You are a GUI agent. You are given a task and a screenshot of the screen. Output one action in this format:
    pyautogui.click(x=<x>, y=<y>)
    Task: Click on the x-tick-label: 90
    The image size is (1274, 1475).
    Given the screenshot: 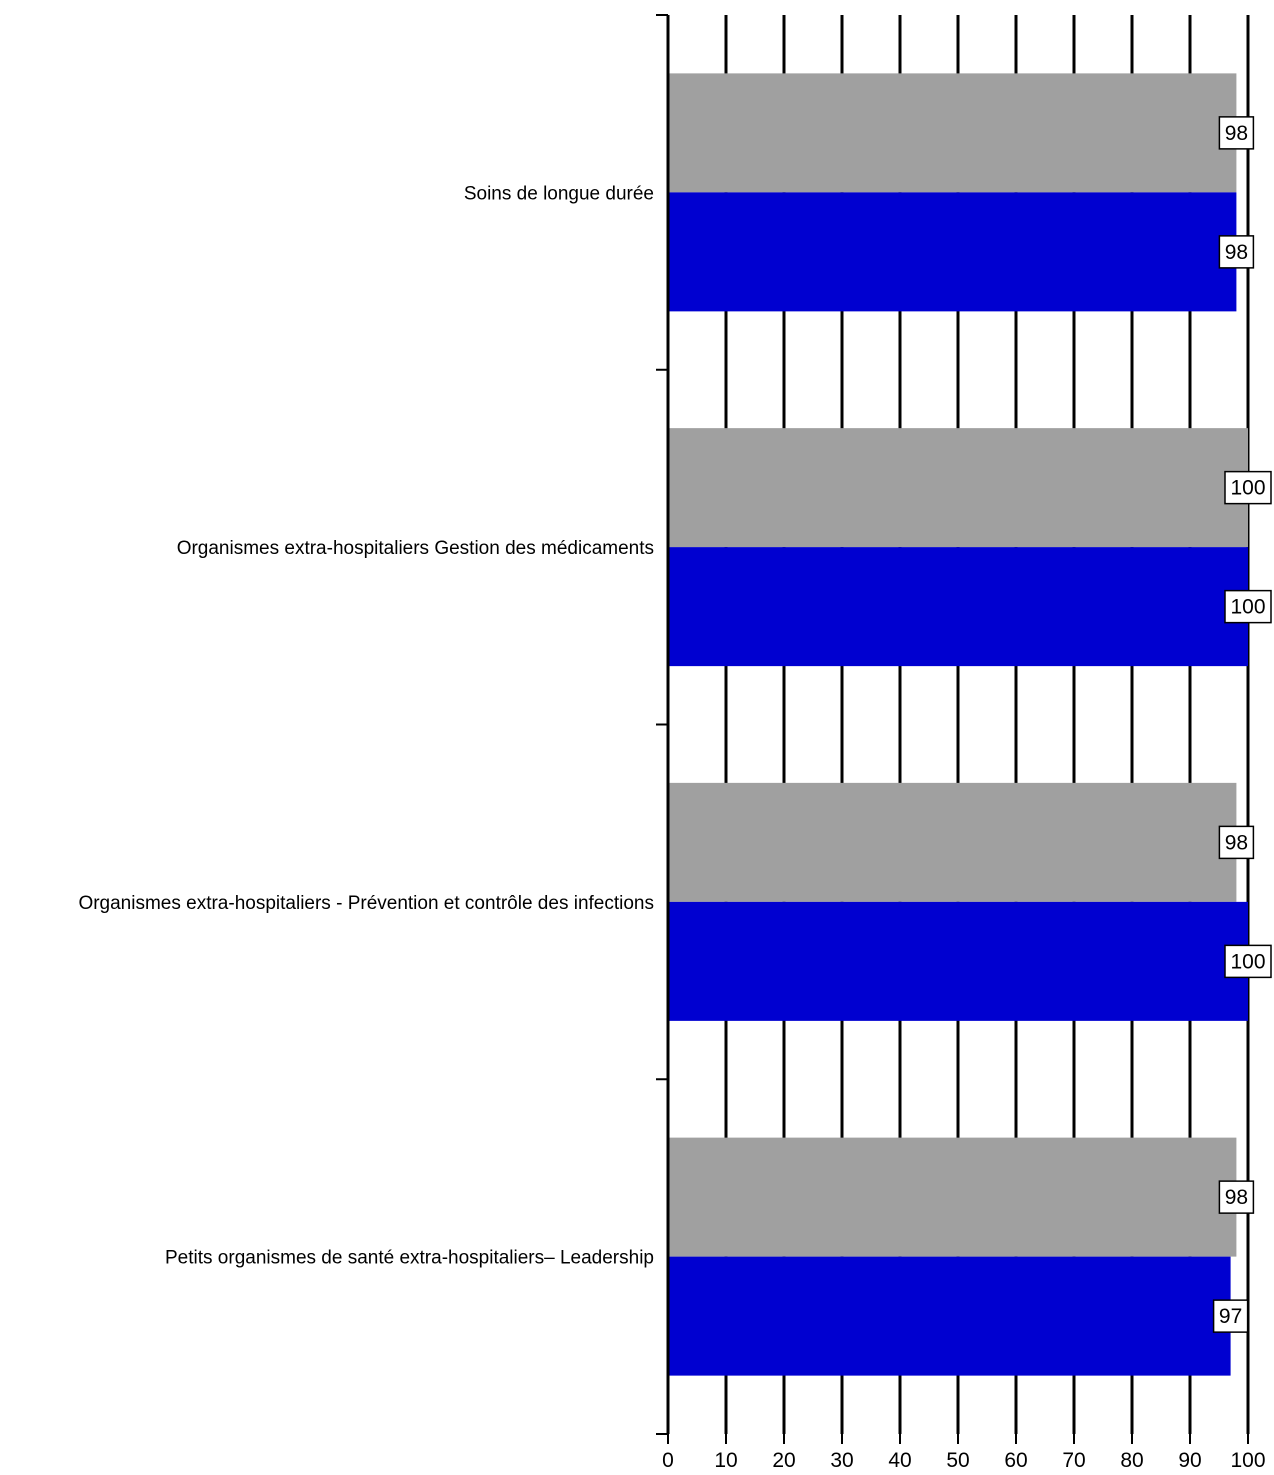 What is the action you would take?
    pyautogui.click(x=1189, y=1460)
    